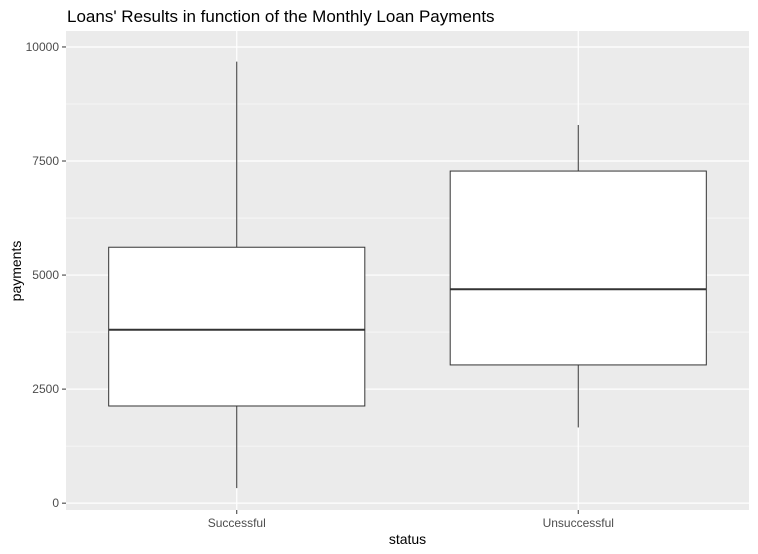  Describe the element at coordinates (55, 503) in the screenshot. I see `y-tick-label: 0` at that location.